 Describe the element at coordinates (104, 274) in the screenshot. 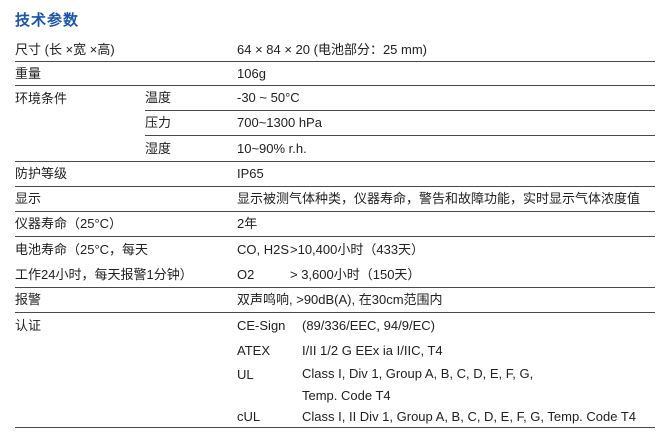

I see `row-label-line2: 工作24小时，每天报警1分钟）` at that location.